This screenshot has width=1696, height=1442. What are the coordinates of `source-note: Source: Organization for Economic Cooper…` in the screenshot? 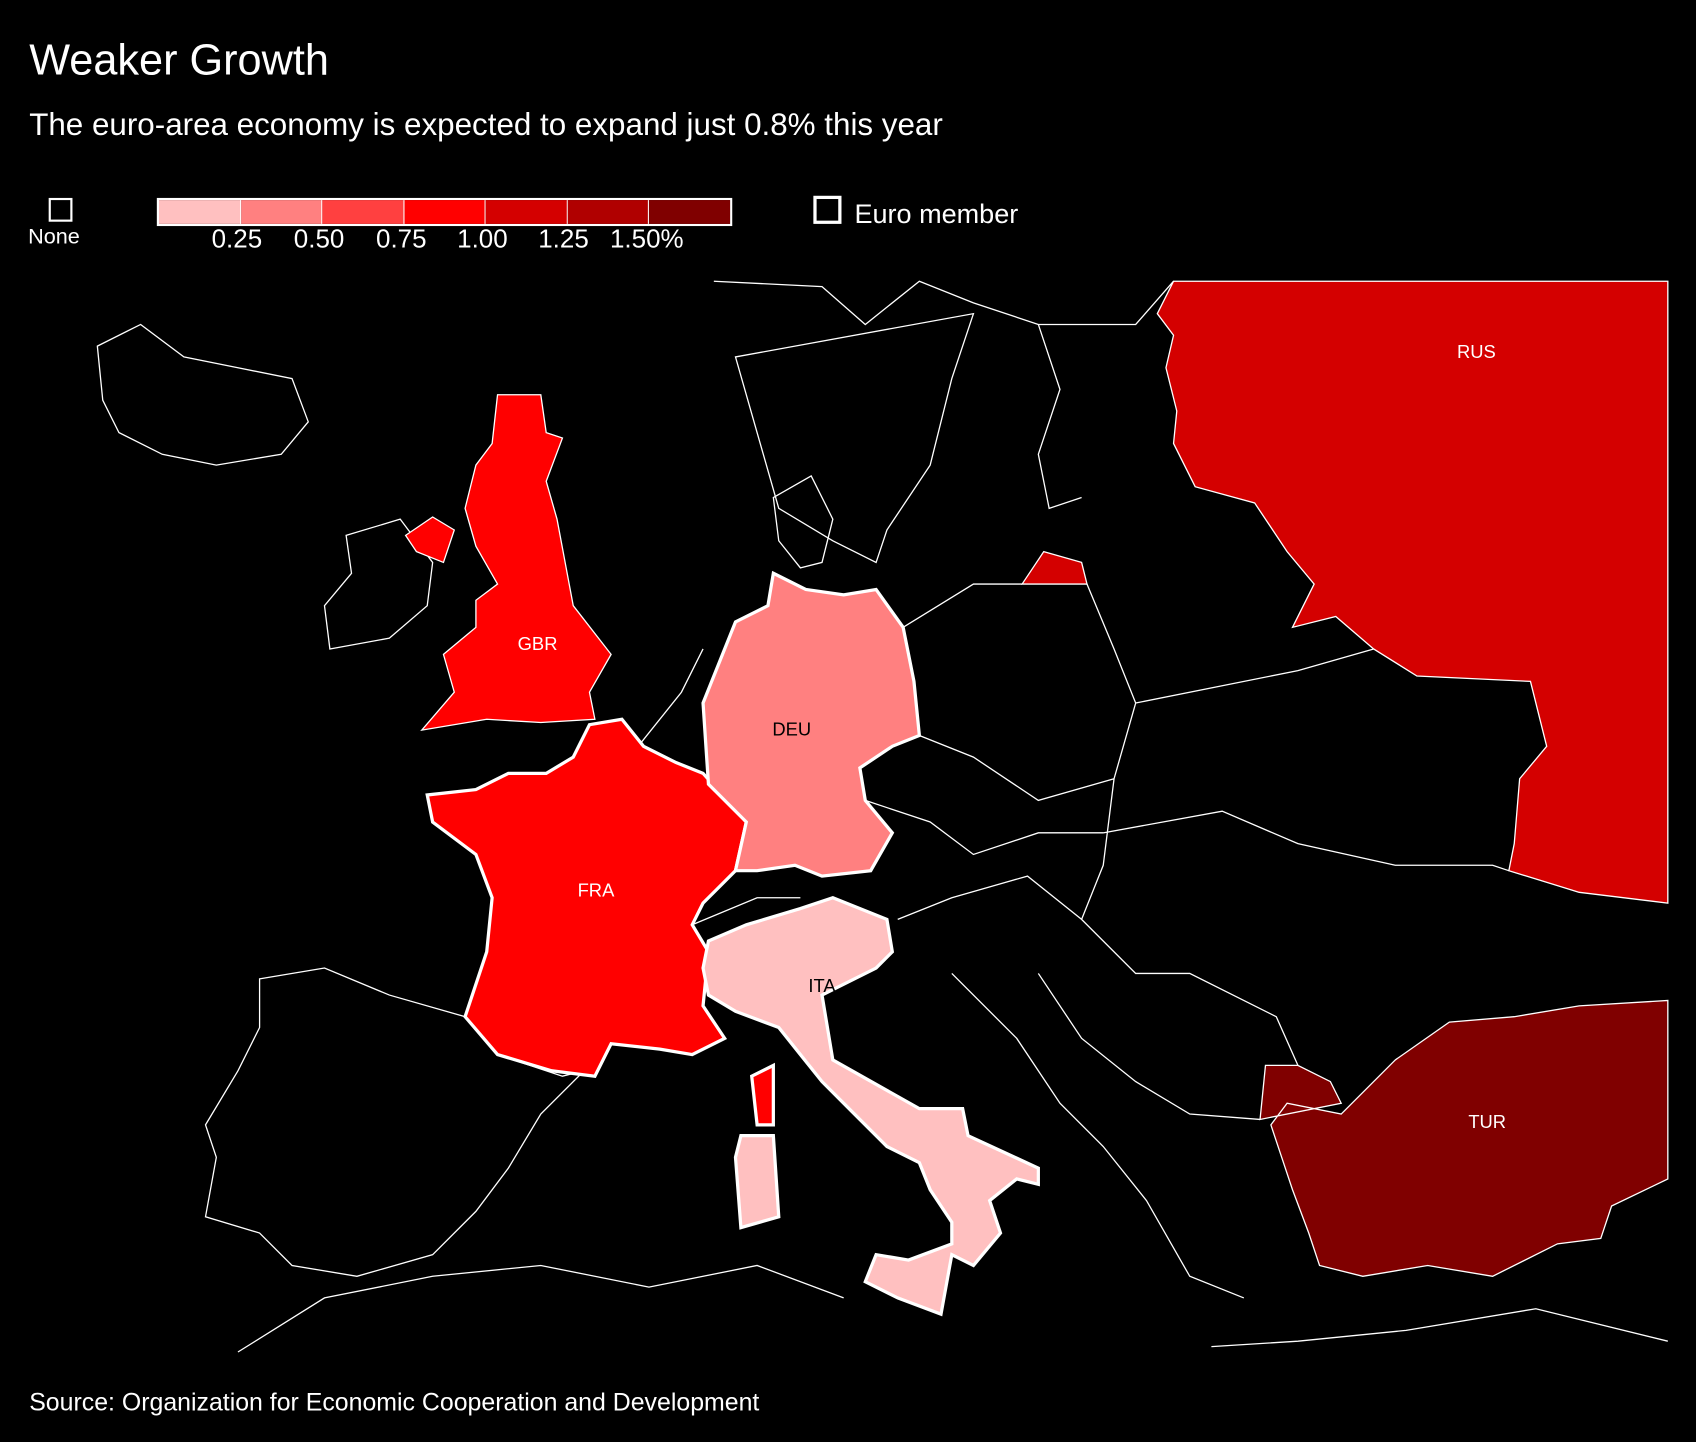 It's located at (394, 1401).